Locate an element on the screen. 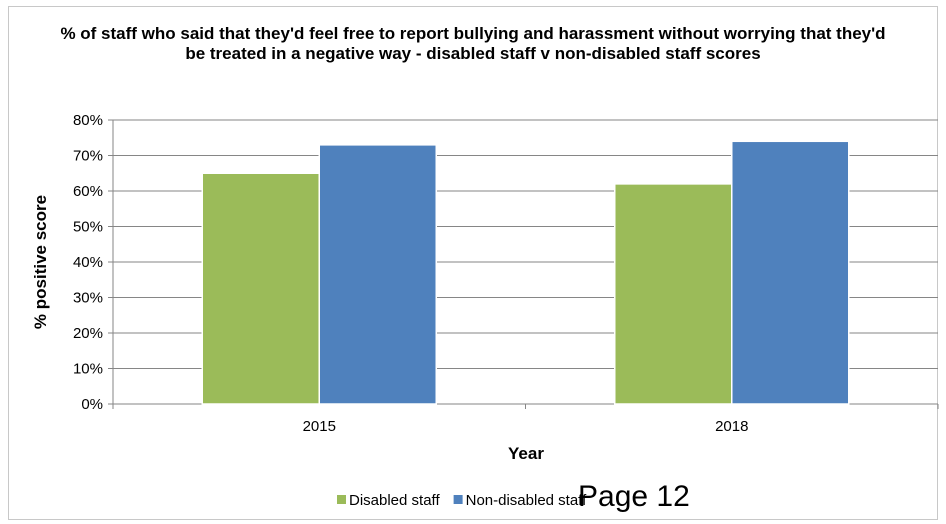 The width and height of the screenshot is (946, 524). x-tick-label: 2015 is located at coordinates (319, 426).